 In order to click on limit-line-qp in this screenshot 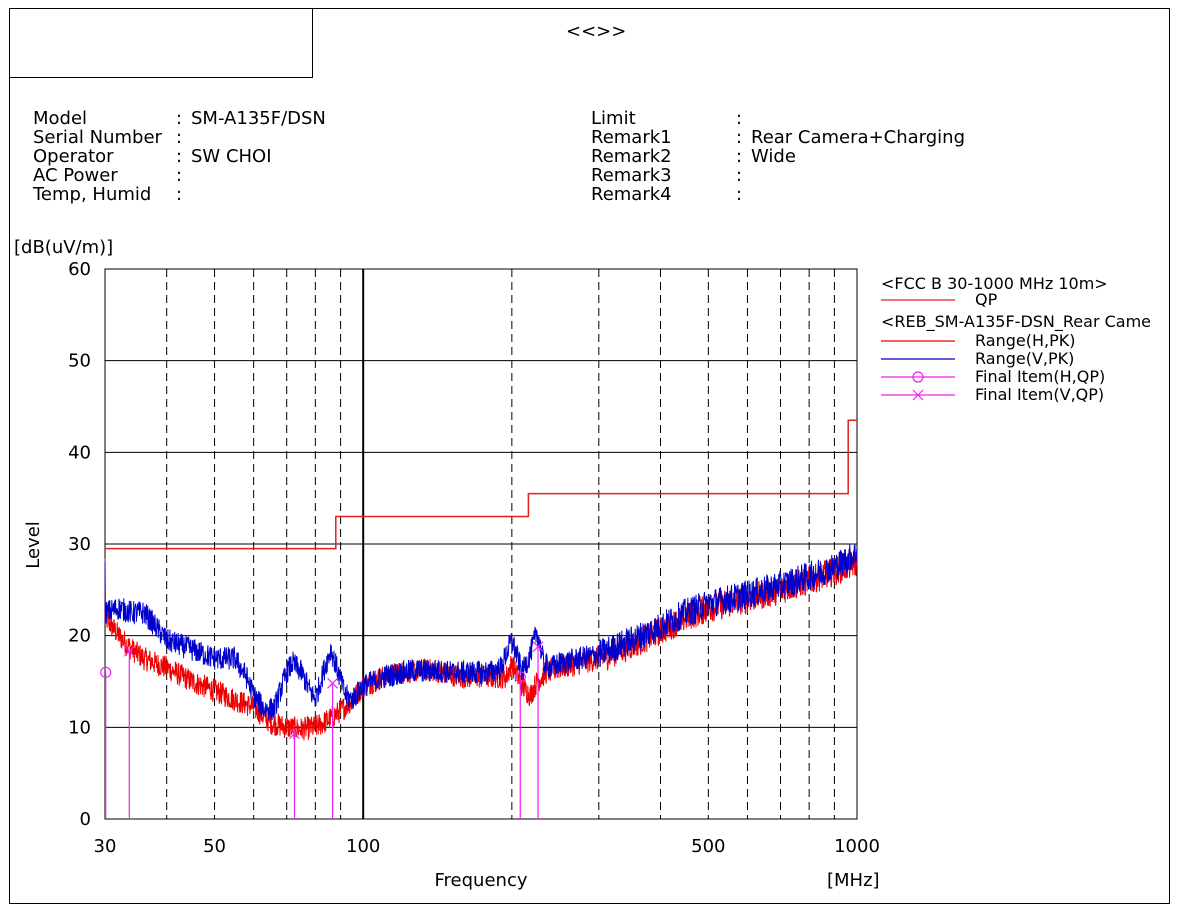, I will do `click(481, 484)`.